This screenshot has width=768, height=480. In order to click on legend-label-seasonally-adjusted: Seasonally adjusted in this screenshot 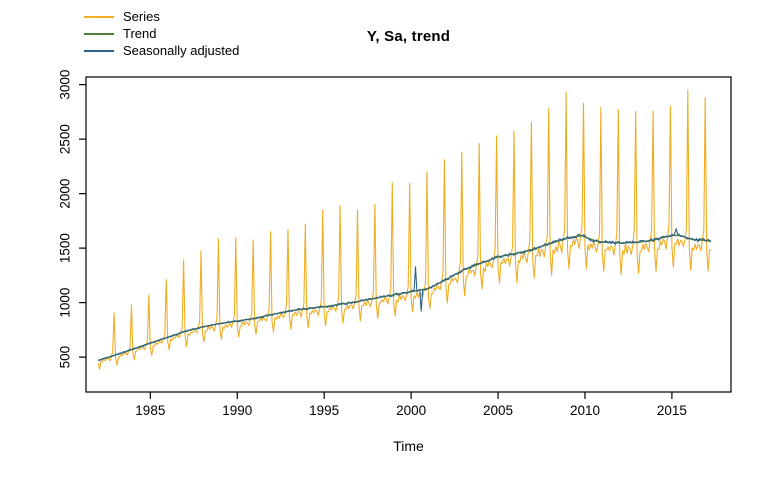, I will do `click(181, 50)`.